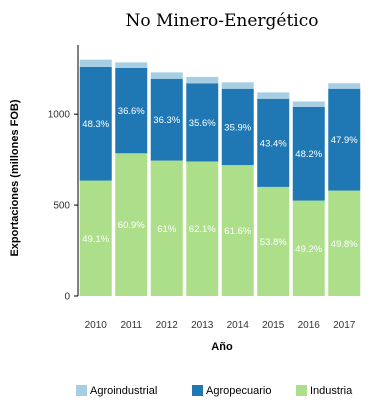  What do you see at coordinates (308, 104) in the screenshot?
I see `bar-agroindustrial-2016` at bounding box center [308, 104].